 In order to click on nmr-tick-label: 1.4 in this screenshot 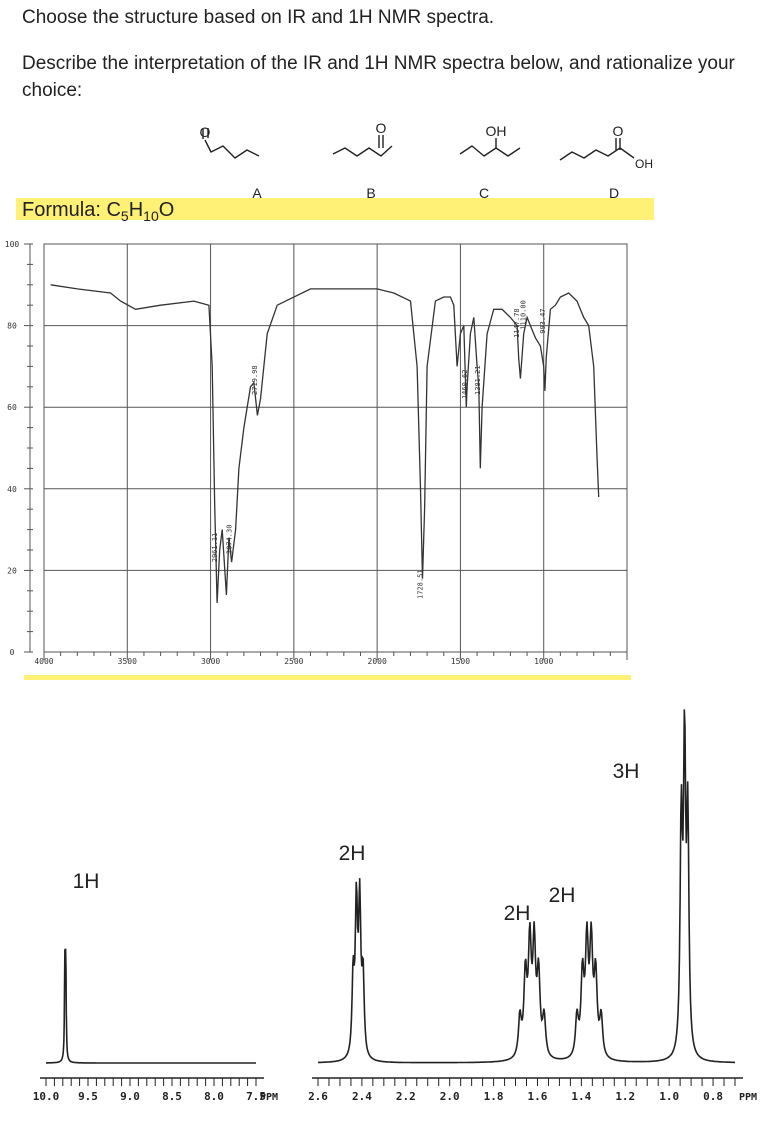, I will do `click(581, 1096)`.